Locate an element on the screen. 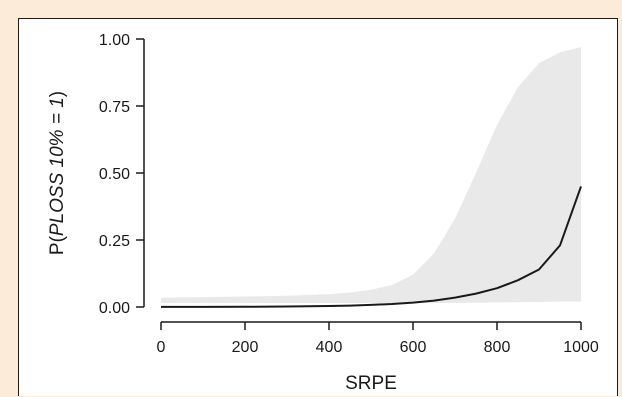 The image size is (622, 397). x-tick-label: 600 is located at coordinates (413, 347).